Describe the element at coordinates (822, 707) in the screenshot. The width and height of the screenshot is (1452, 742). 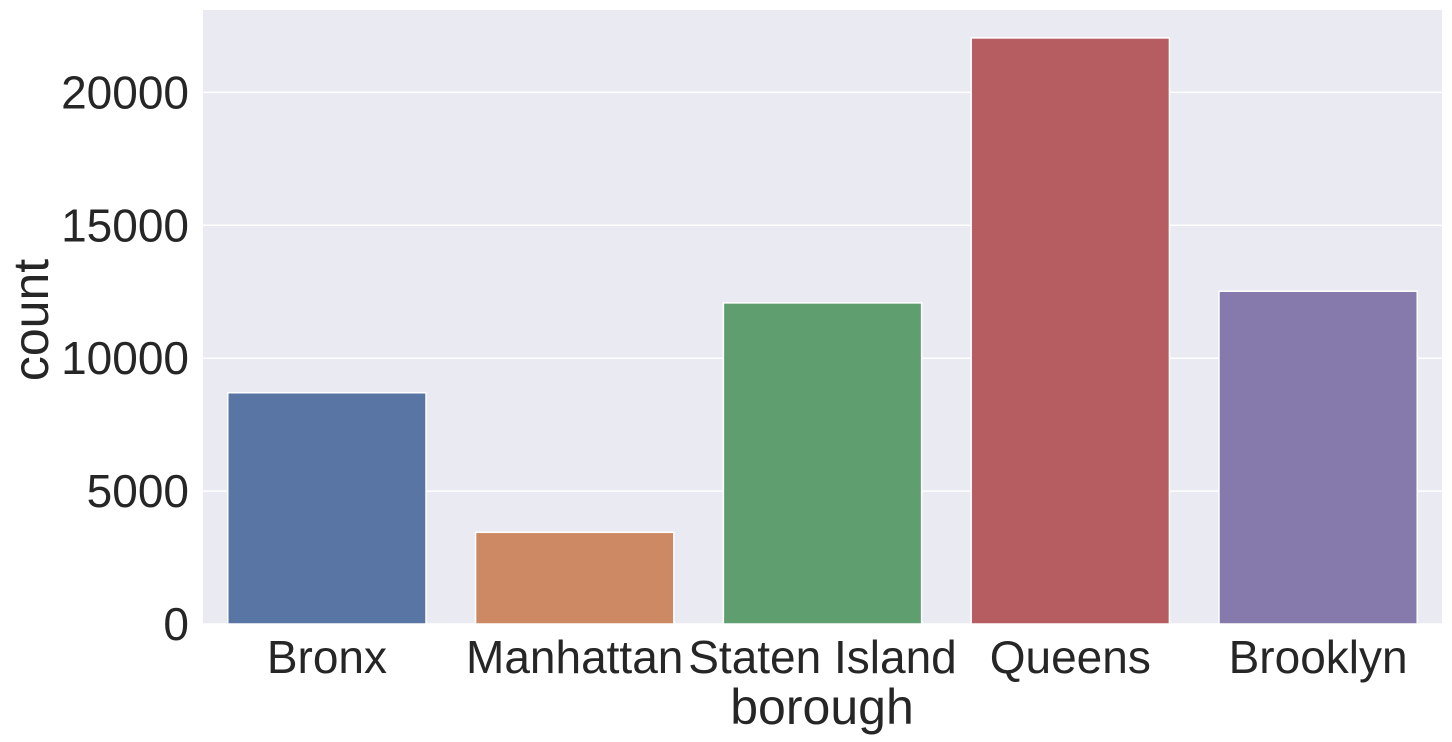
I see `x-axis-label: borough` at that location.